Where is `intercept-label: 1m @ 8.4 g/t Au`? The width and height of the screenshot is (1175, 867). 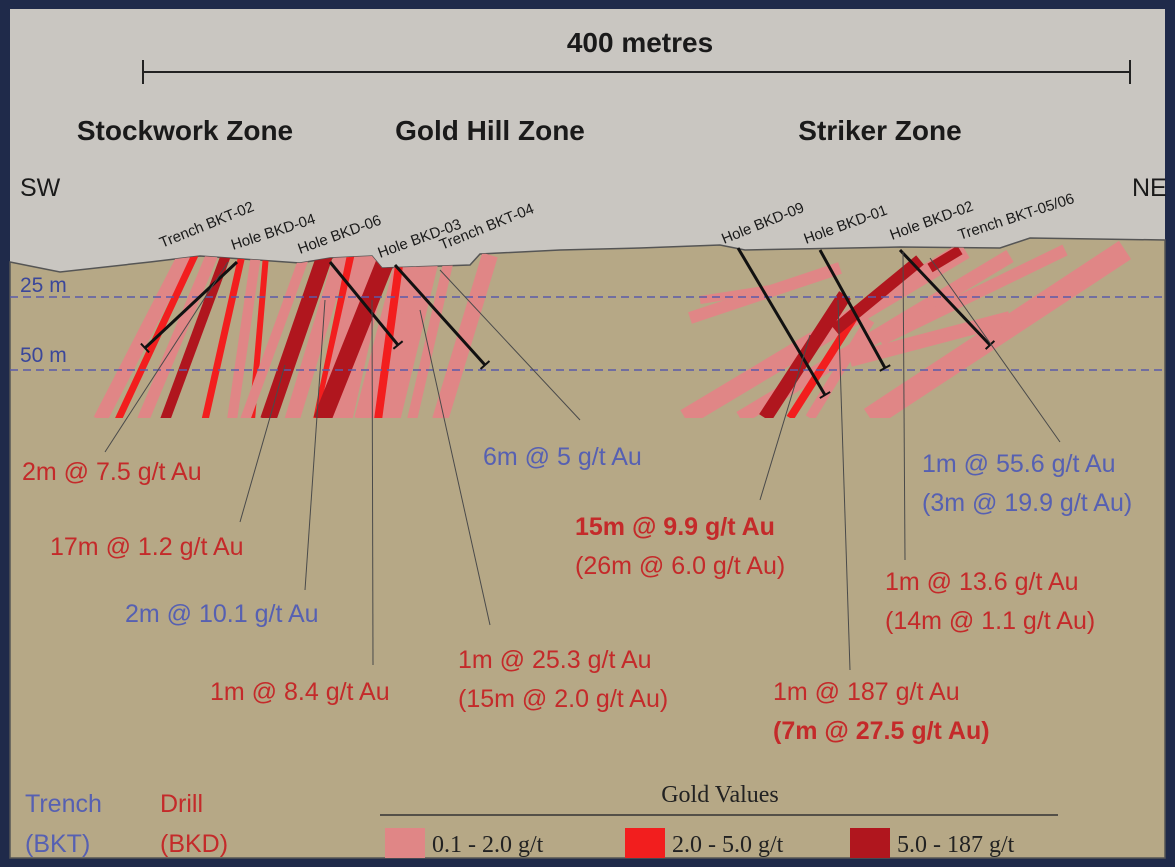
intercept-label: 1m @ 8.4 g/t Au is located at coordinates (300, 692).